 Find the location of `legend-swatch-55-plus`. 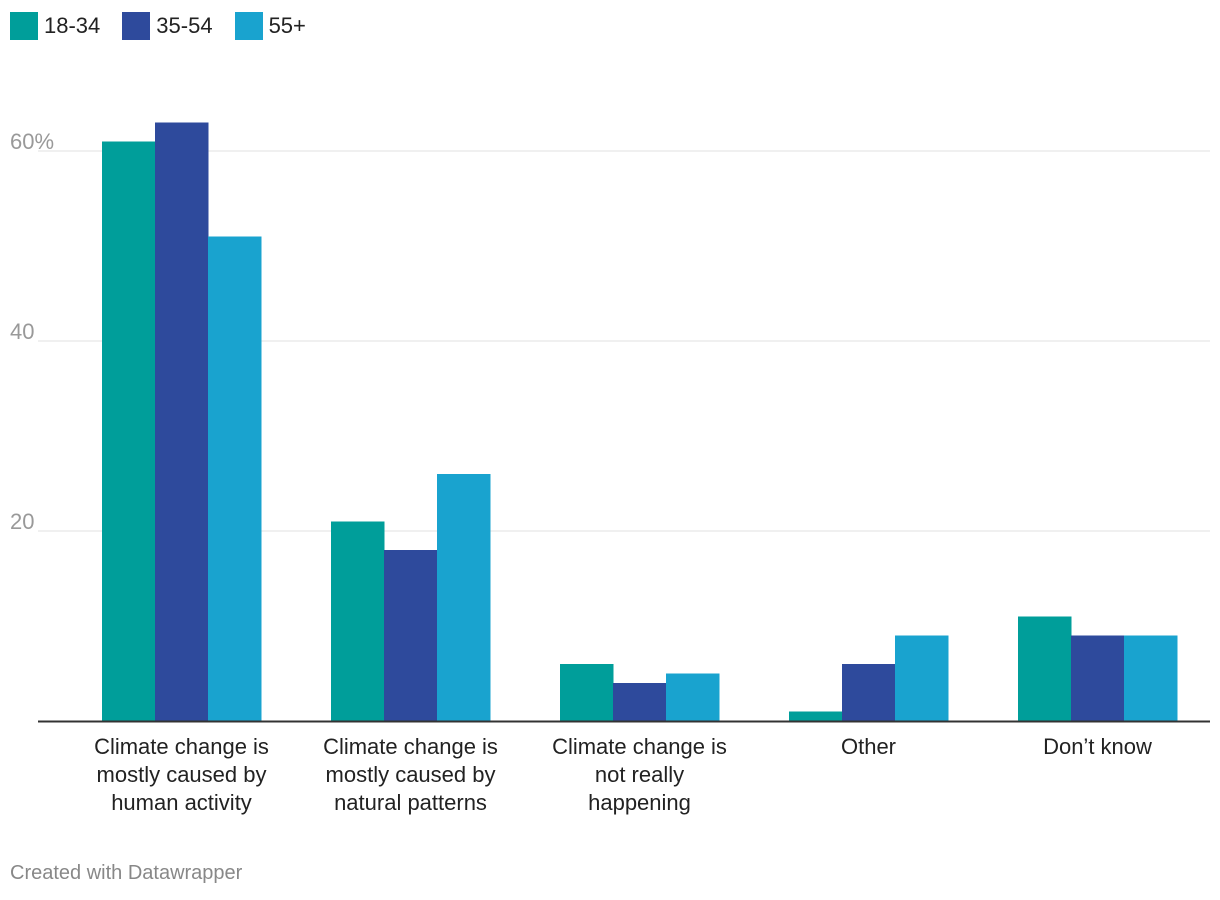

legend-swatch-55-plus is located at coordinates (248, 26).